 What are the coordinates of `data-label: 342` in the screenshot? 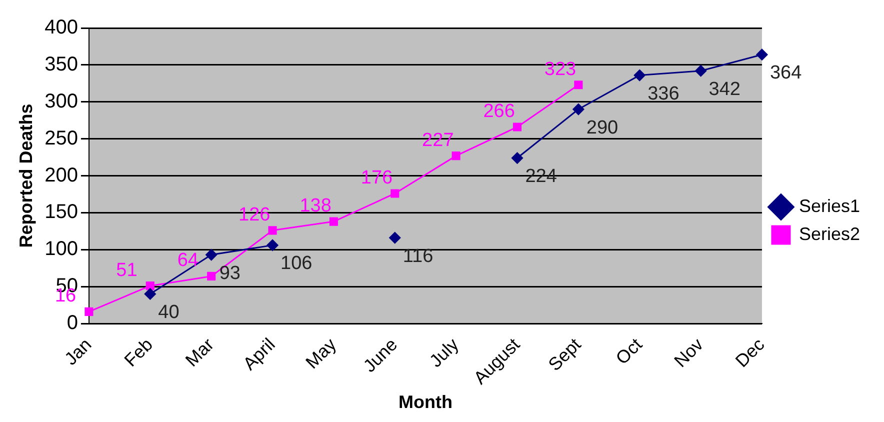 It's located at (724, 89).